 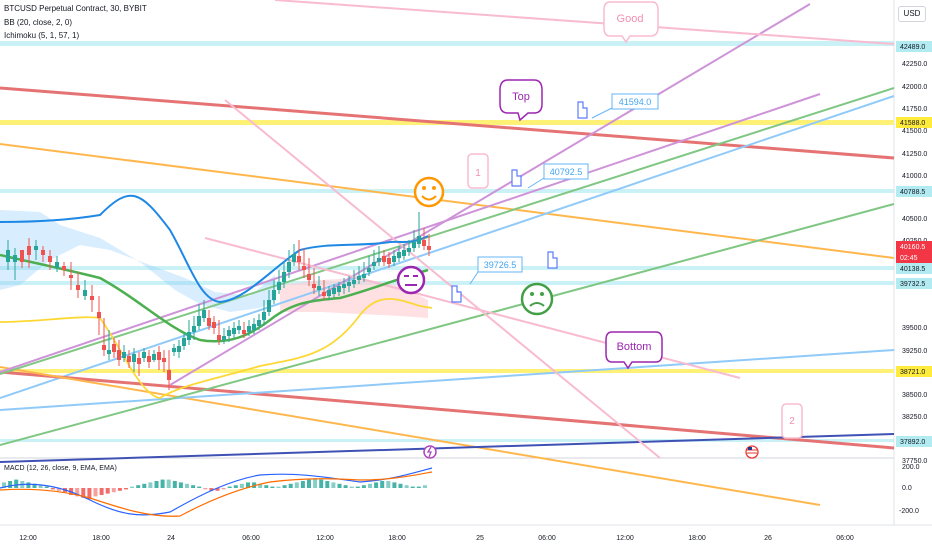 What do you see at coordinates (911, 467) in the screenshot?
I see `macd-tick-1: 200.0` at bounding box center [911, 467].